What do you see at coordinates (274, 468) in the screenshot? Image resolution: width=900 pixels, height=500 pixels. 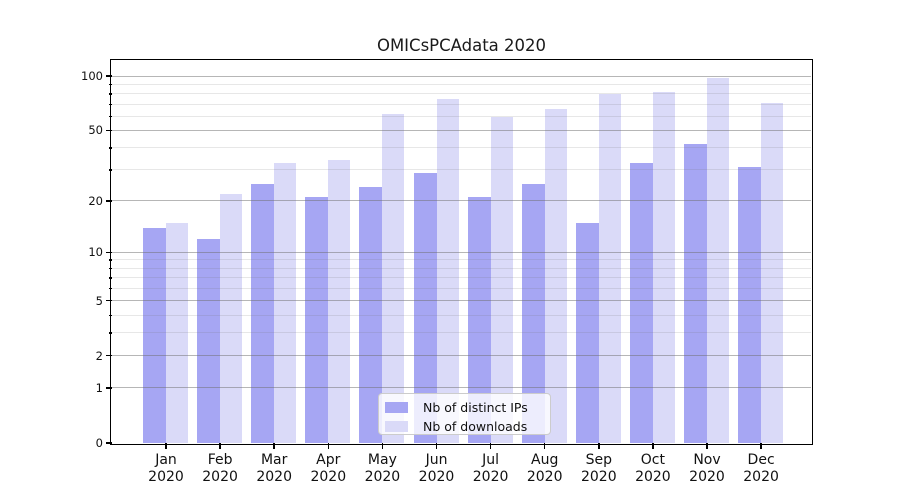 I see `x-tick-label-mar: Mar 2020` at bounding box center [274, 468].